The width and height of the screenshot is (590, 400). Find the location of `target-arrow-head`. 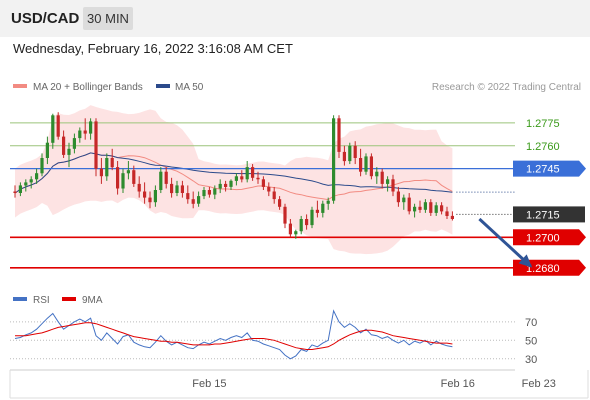

target-arrow-head is located at coordinates (525, 261).